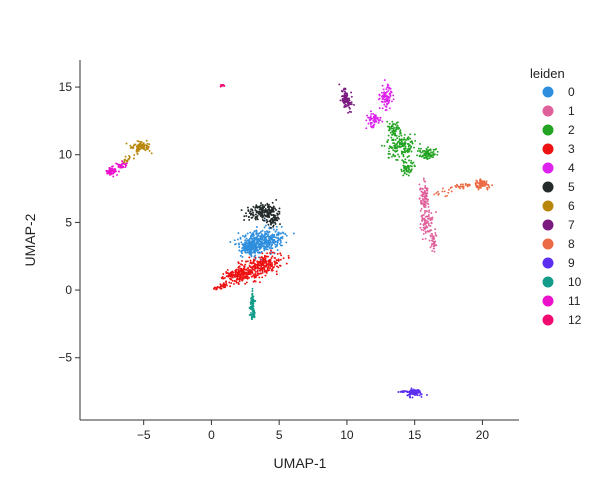 This screenshot has width=600, height=500. What do you see at coordinates (571, 130) in the screenshot?
I see `legend-label: 2` at bounding box center [571, 130].